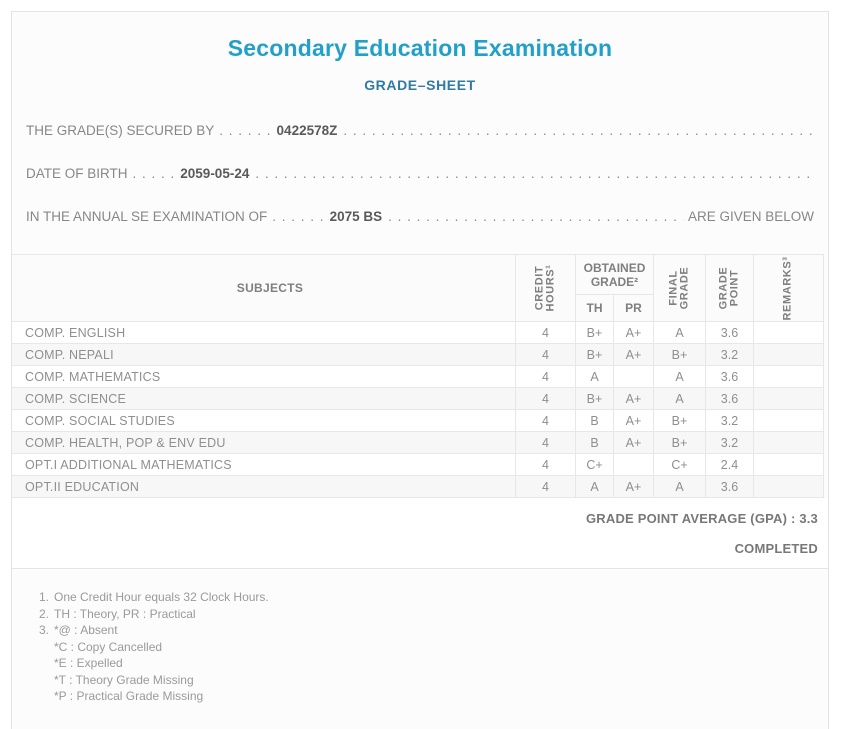  What do you see at coordinates (433, 630) in the screenshot?
I see `footnote-line: 3. *@ : Absent` at bounding box center [433, 630].